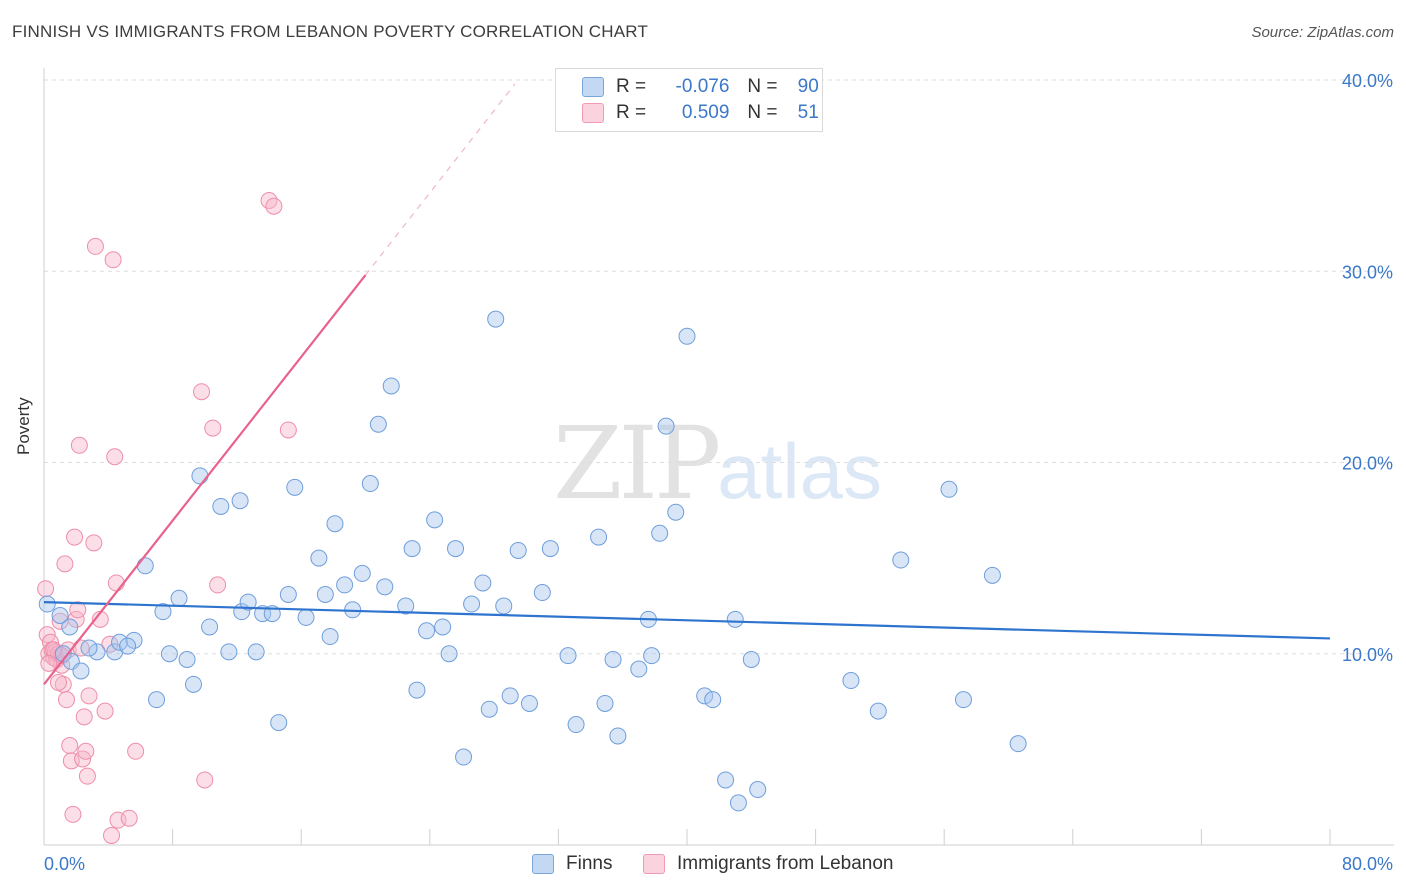 This screenshot has width=1406, height=892. I want to click on lebanon-points, so click(167, 517).